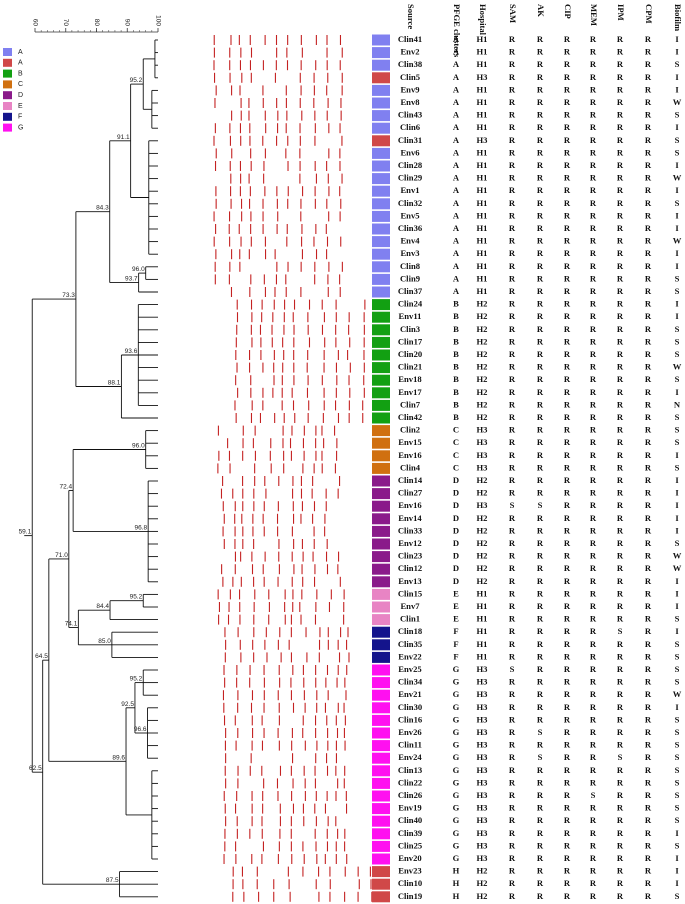  What do you see at coordinates (677, 367) in the screenshot?
I see `table-cell: W` at bounding box center [677, 367].